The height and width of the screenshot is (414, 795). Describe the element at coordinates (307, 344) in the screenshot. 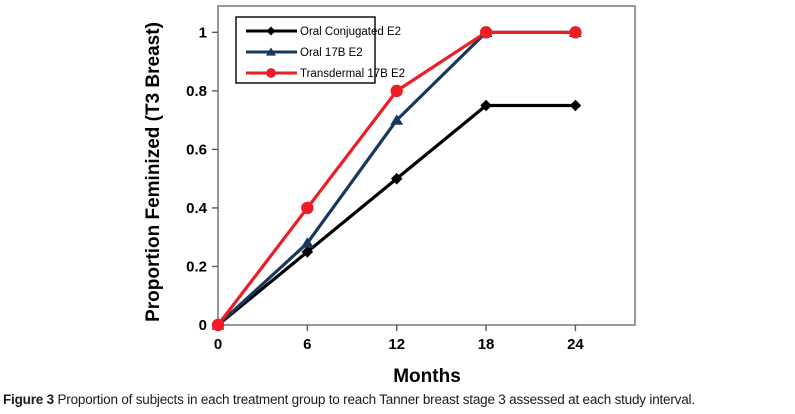

I see `x-tick-label: 6` at that location.